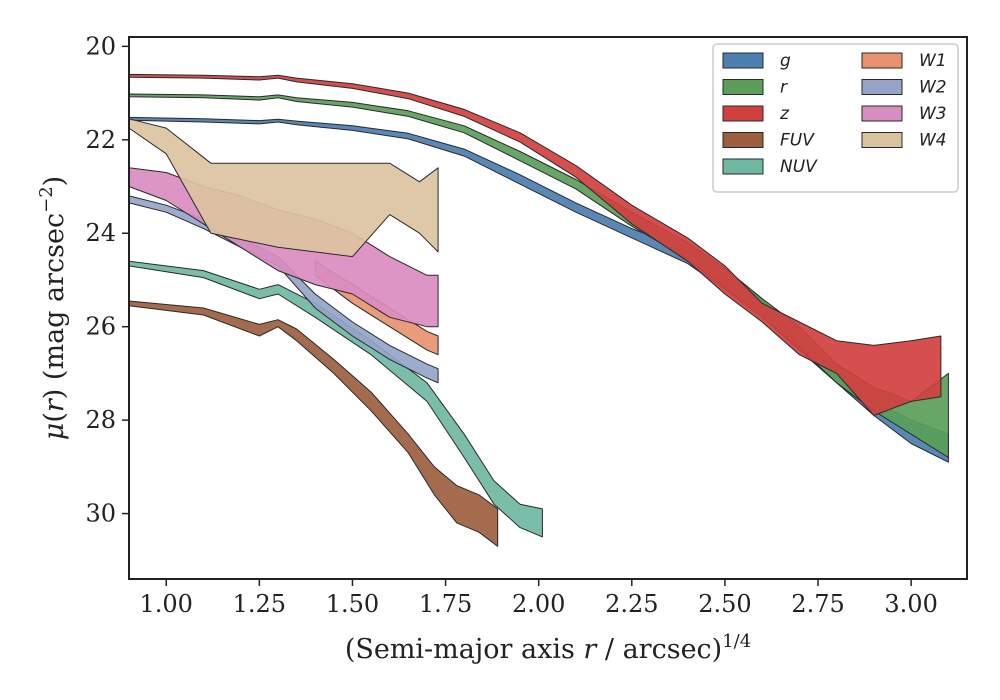  Describe the element at coordinates (352, 604) in the screenshot. I see `x-tick-label: 1.50` at that location.